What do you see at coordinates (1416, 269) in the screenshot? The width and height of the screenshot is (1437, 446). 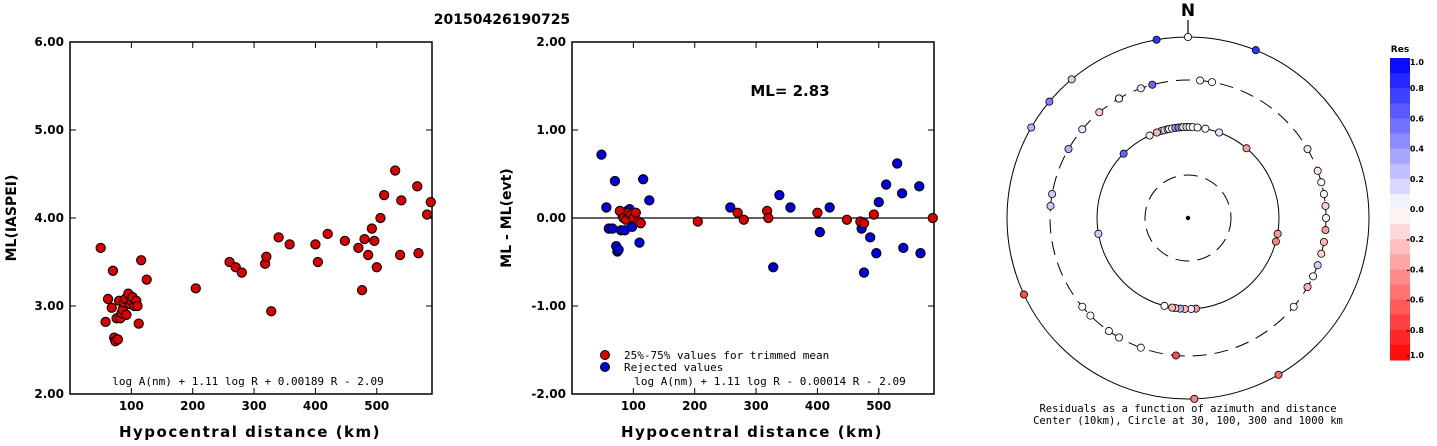 I see `colorbar-tick-label: -0.4` at bounding box center [1416, 269].